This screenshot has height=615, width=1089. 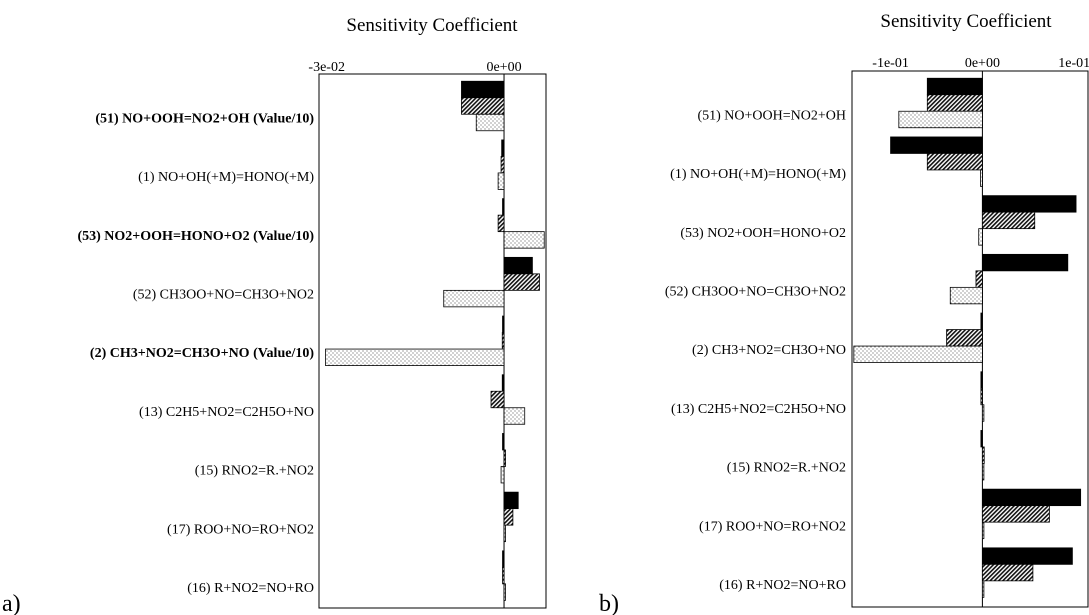 I want to click on panel-b-category-label: (15) RNO2=R.+NO2, so click(x=786, y=468).